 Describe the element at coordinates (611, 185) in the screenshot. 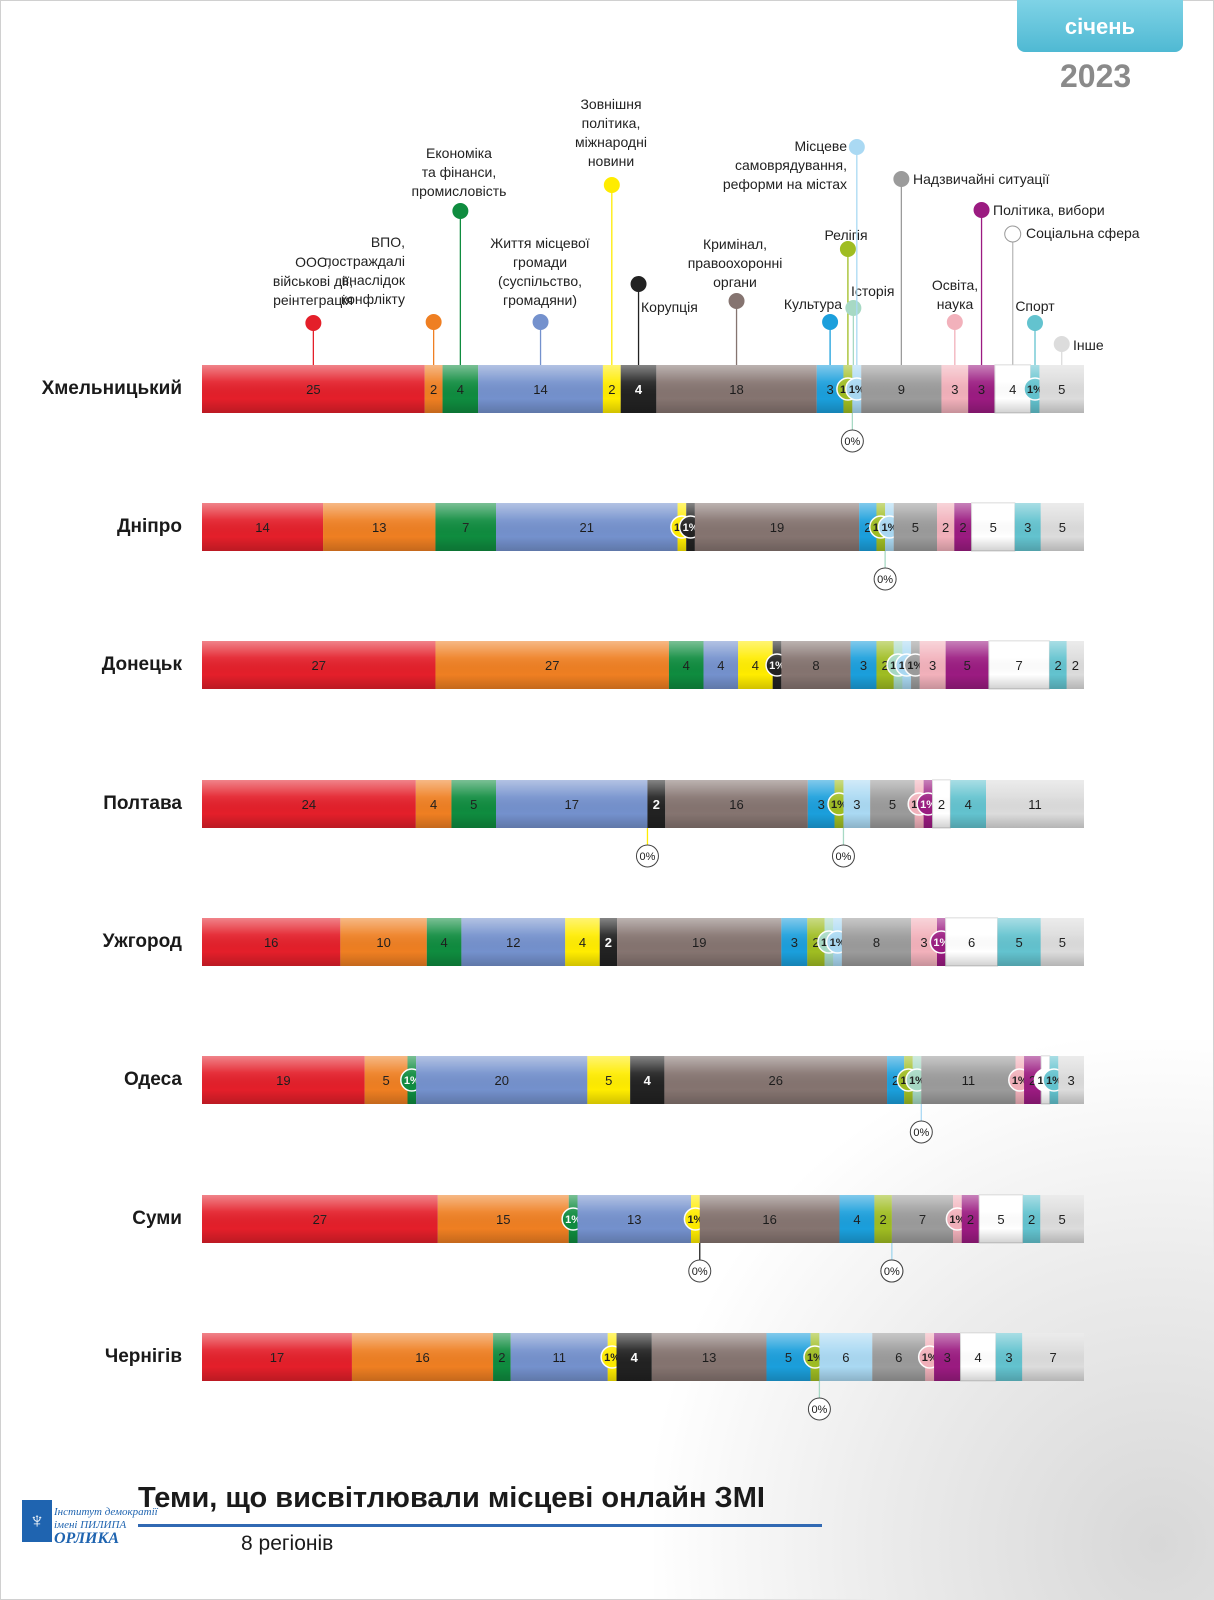

I see `legend-dot-foreign` at that location.